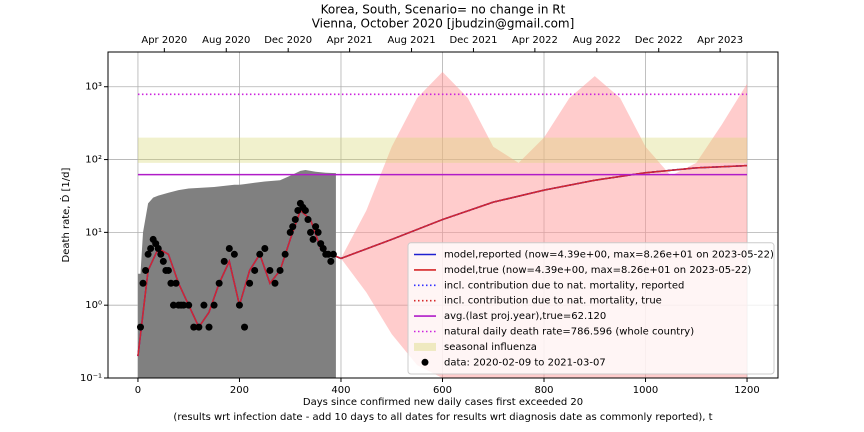 This screenshot has width=864, height=432. What do you see at coordinates (93, 232) in the screenshot?
I see `y-tick-label: 10¹` at bounding box center [93, 232].